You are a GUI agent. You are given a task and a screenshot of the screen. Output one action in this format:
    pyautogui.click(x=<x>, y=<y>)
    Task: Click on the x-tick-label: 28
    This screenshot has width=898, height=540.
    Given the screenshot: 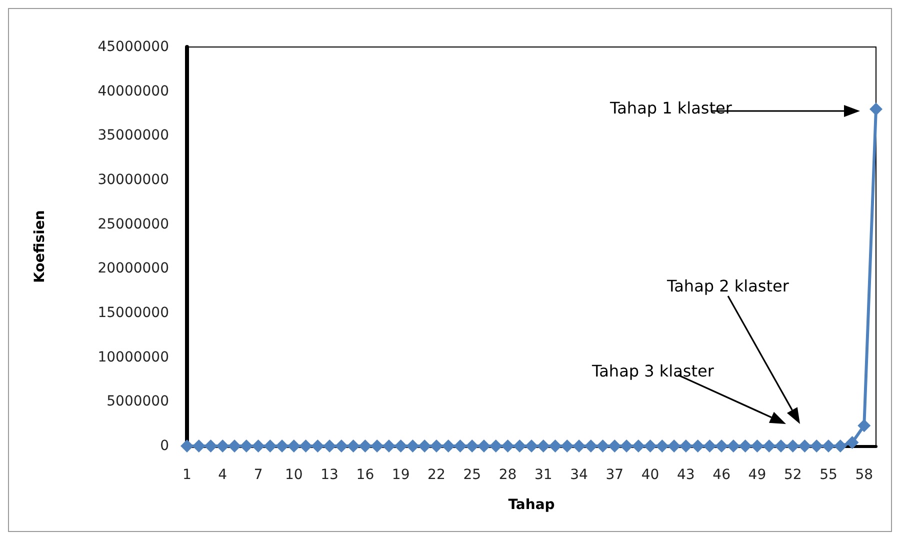 What is the action you would take?
    pyautogui.click(x=507, y=475)
    